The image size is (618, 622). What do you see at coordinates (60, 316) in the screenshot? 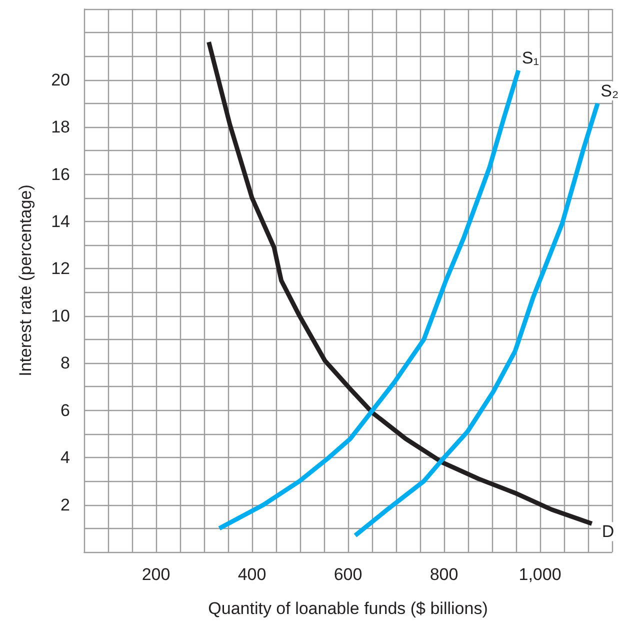
I see `y-tick-label: 10` at bounding box center [60, 316].